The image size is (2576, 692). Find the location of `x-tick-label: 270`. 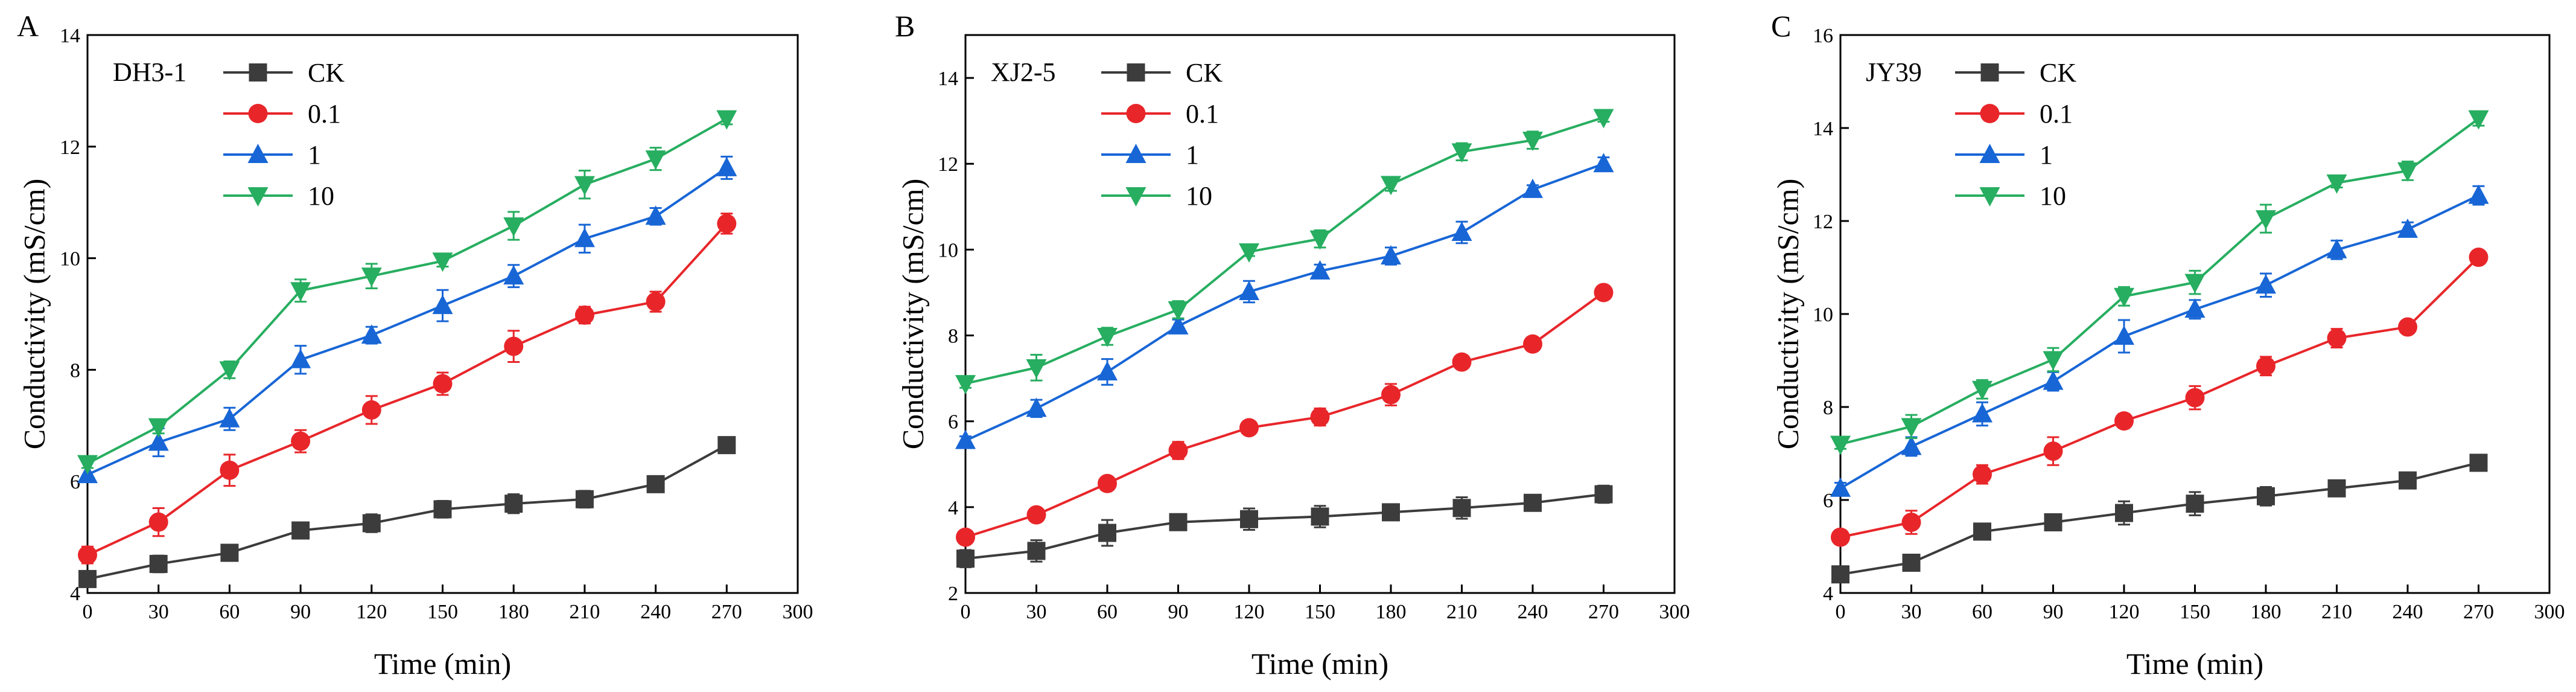

x-tick-label: 270 is located at coordinates (1604, 612).